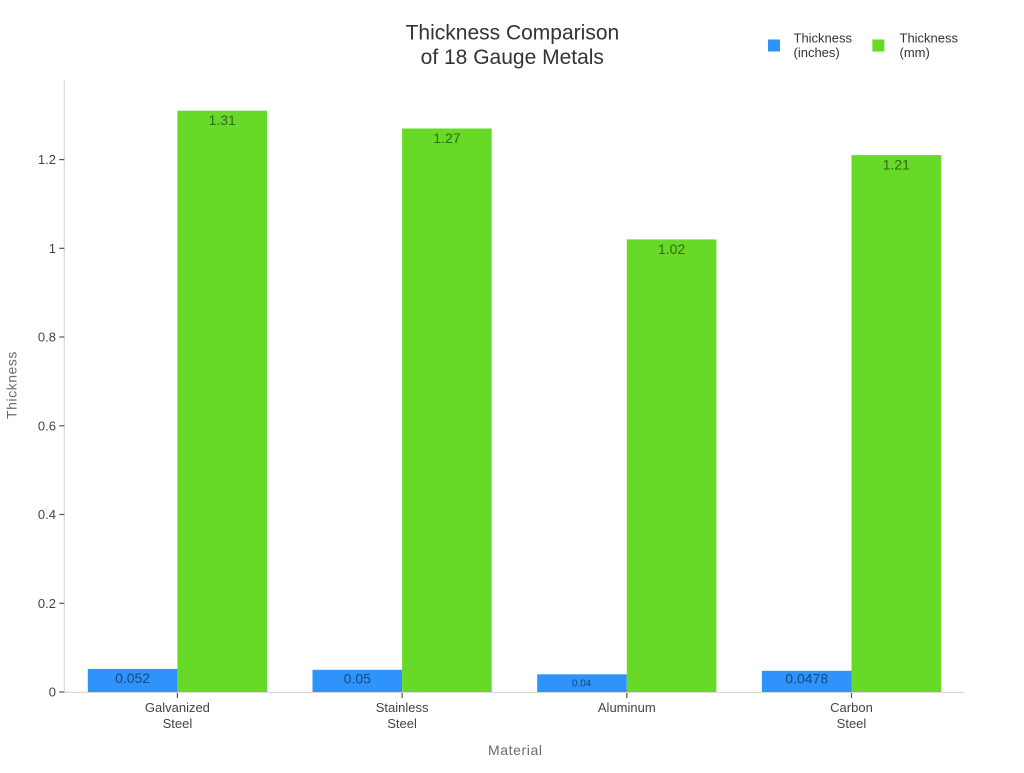 This screenshot has height=773, width=1024. I want to click on svg-text: 1.27, so click(446, 138).